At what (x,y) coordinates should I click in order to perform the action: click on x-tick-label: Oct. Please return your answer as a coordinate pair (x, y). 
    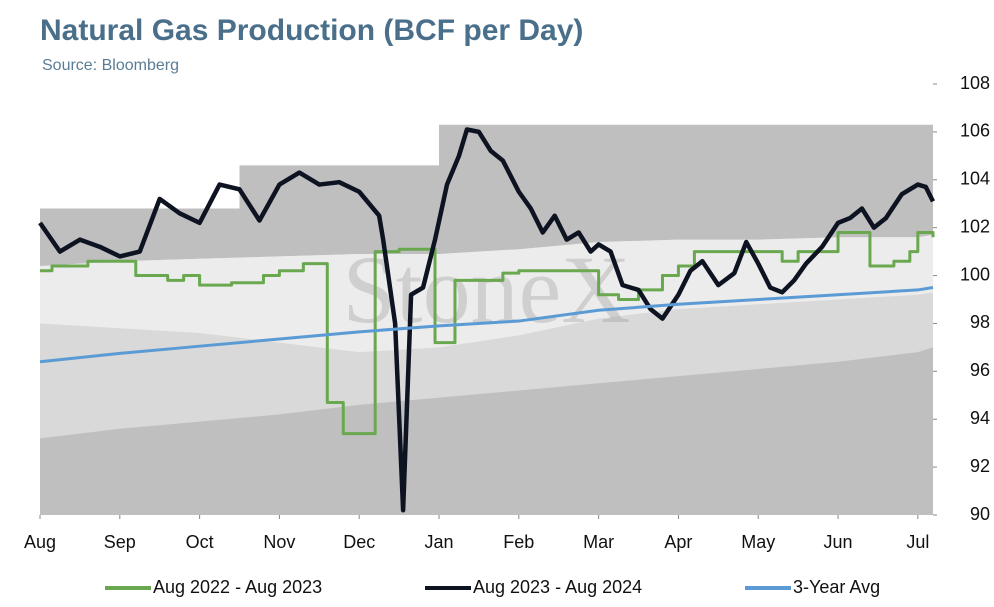
    Looking at the image, I should click on (200, 542).